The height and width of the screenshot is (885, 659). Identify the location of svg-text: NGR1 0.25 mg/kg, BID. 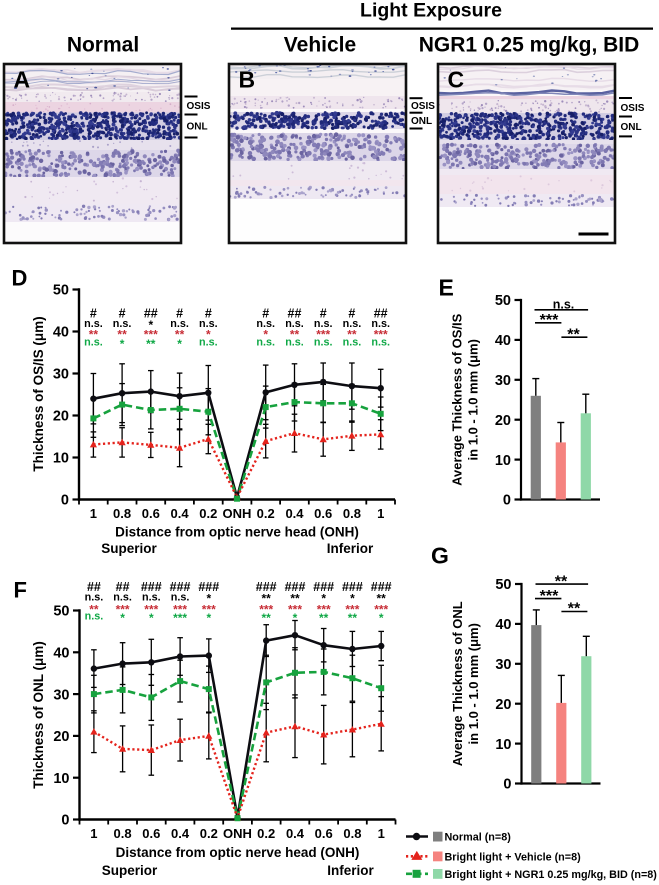
(529, 45).